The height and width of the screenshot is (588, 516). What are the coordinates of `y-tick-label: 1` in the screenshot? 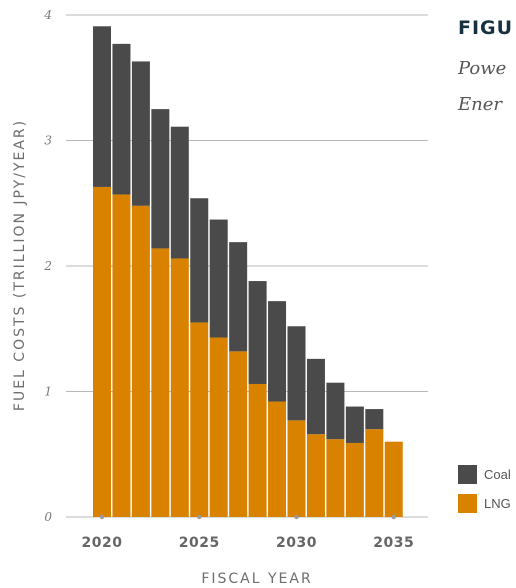 It's located at (48, 392).